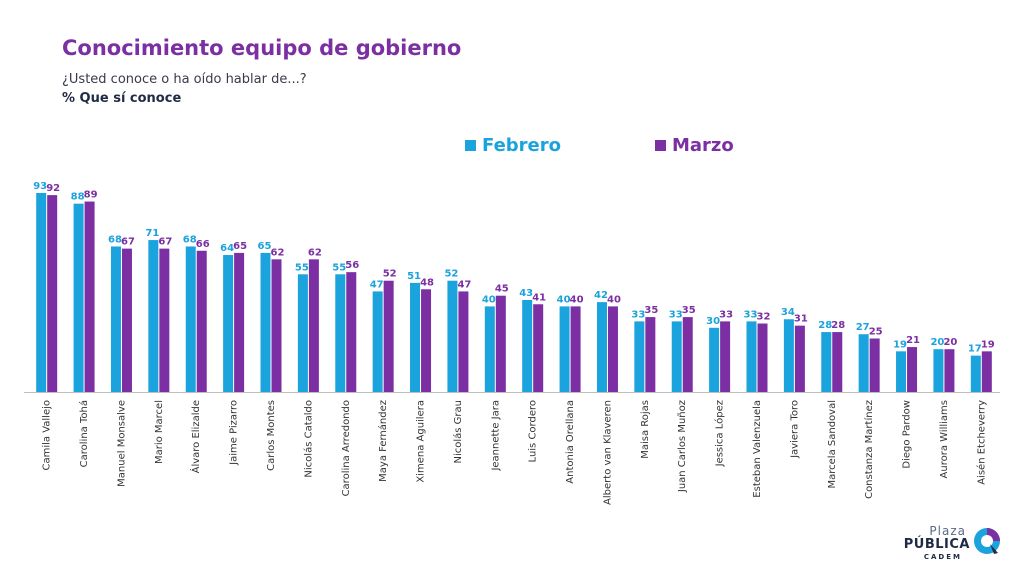 Image resolution: width=1024 pixels, height=576 pixels. Describe the element at coordinates (271, 435) in the screenshot. I see `category-label: Carlos Montes` at that location.